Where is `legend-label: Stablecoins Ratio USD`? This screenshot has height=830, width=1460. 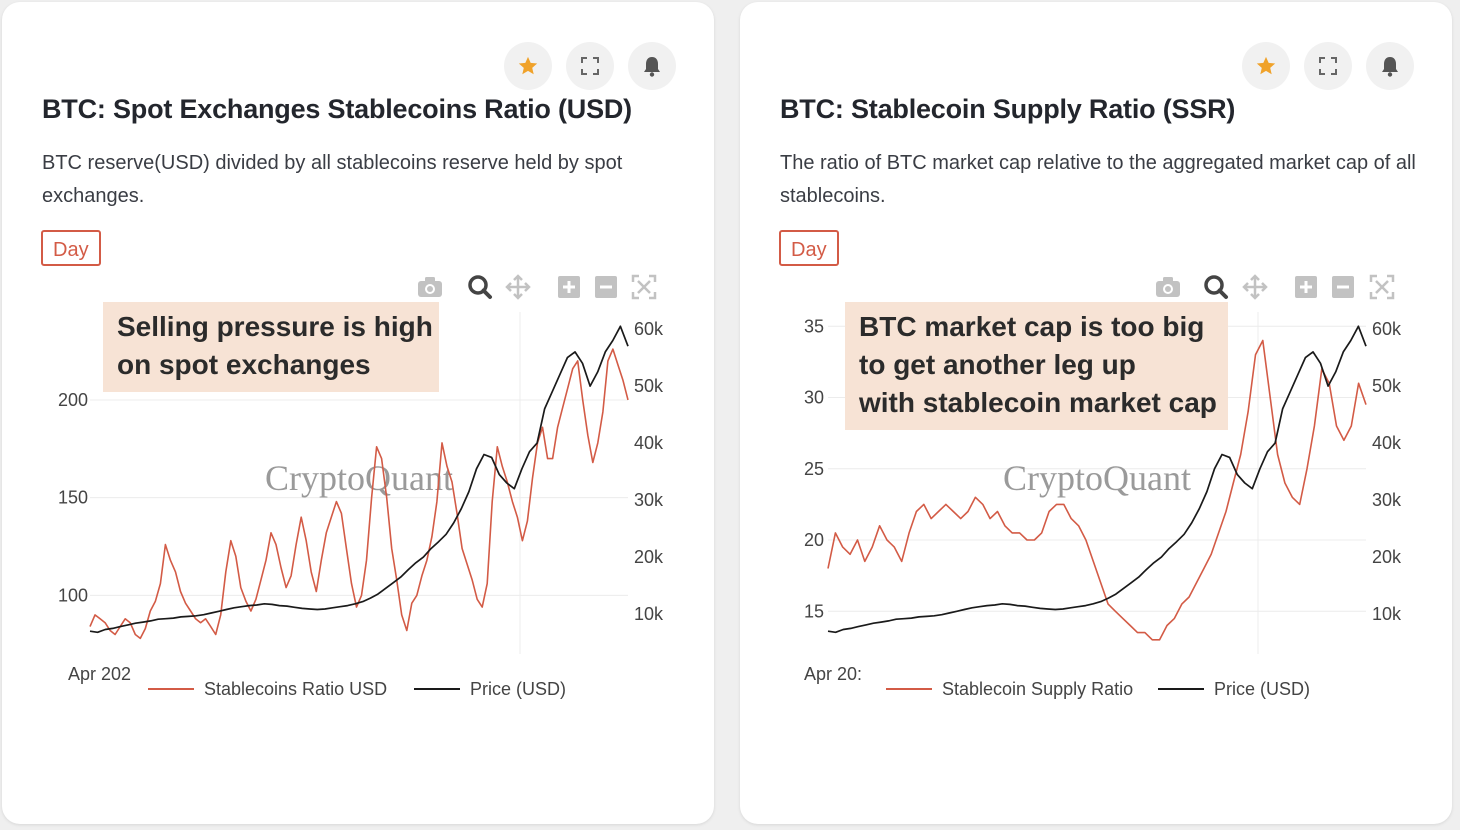 legend-label: Stablecoins Ratio USD is located at coordinates (295, 689).